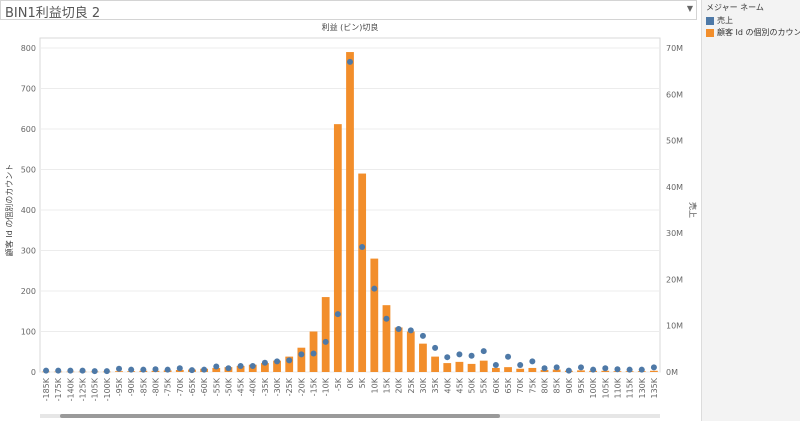  Describe the element at coordinates (265, 386) in the screenshot. I see `x-tick-label: -35K` at that location.